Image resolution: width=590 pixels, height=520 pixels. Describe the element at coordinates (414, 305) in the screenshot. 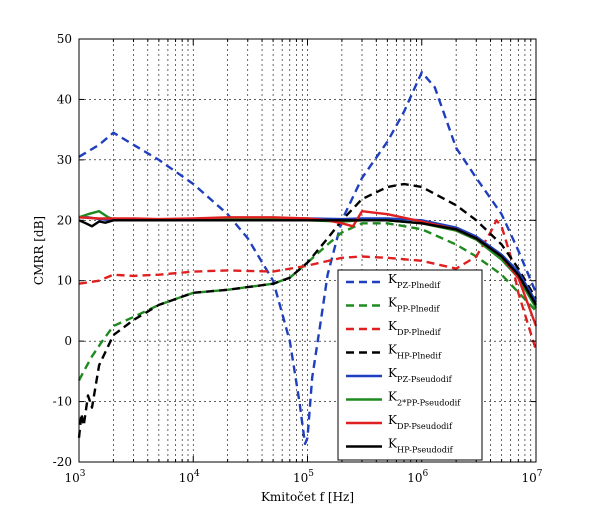

I see `legend-entry: KPP-Plnedif` at that location.